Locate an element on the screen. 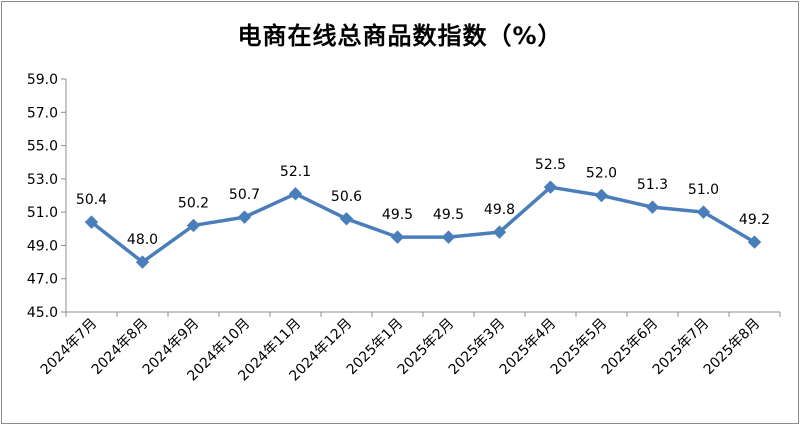 The image size is (800, 426). y-tick-label: 47.0 is located at coordinates (42, 280).